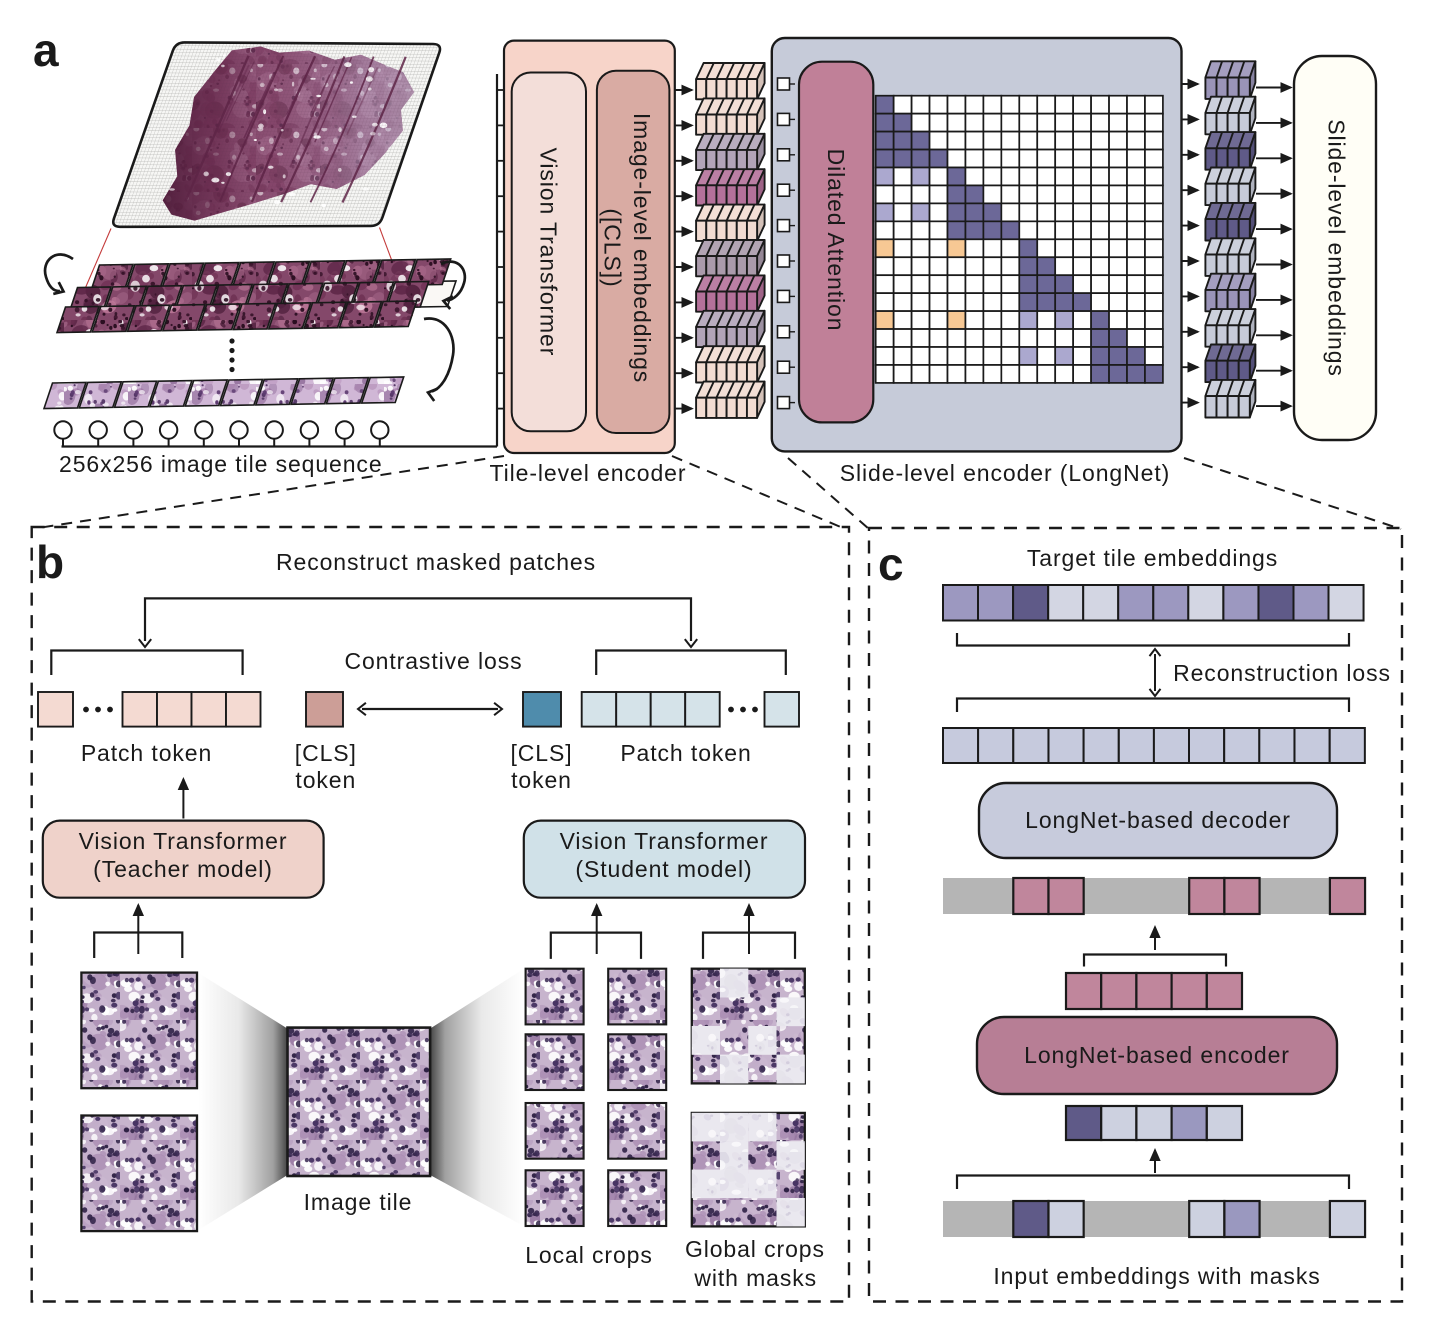 The image size is (1444, 1324). Describe the element at coordinates (1005, 473) in the screenshot. I see `svg-text: Slide-level encoder (LongNet)` at that location.